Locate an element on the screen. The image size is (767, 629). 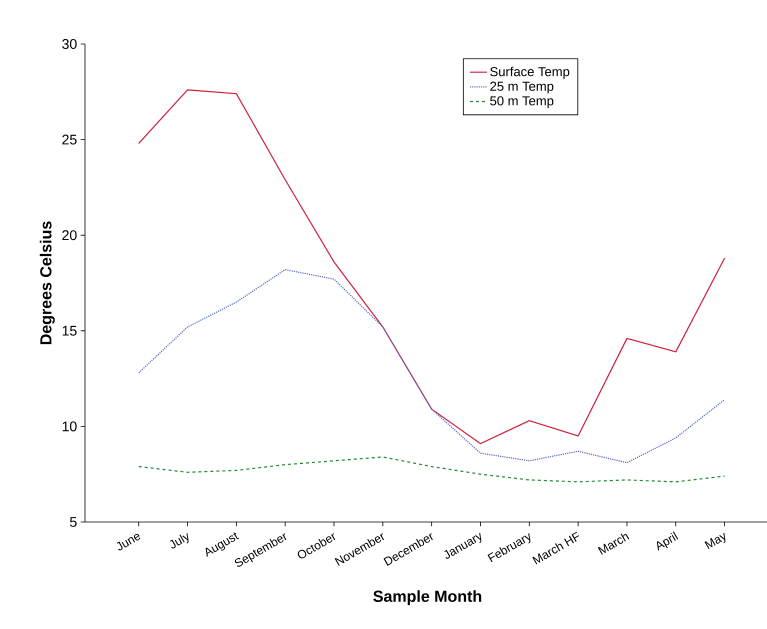
x-tick-label: May is located at coordinates (715, 541).